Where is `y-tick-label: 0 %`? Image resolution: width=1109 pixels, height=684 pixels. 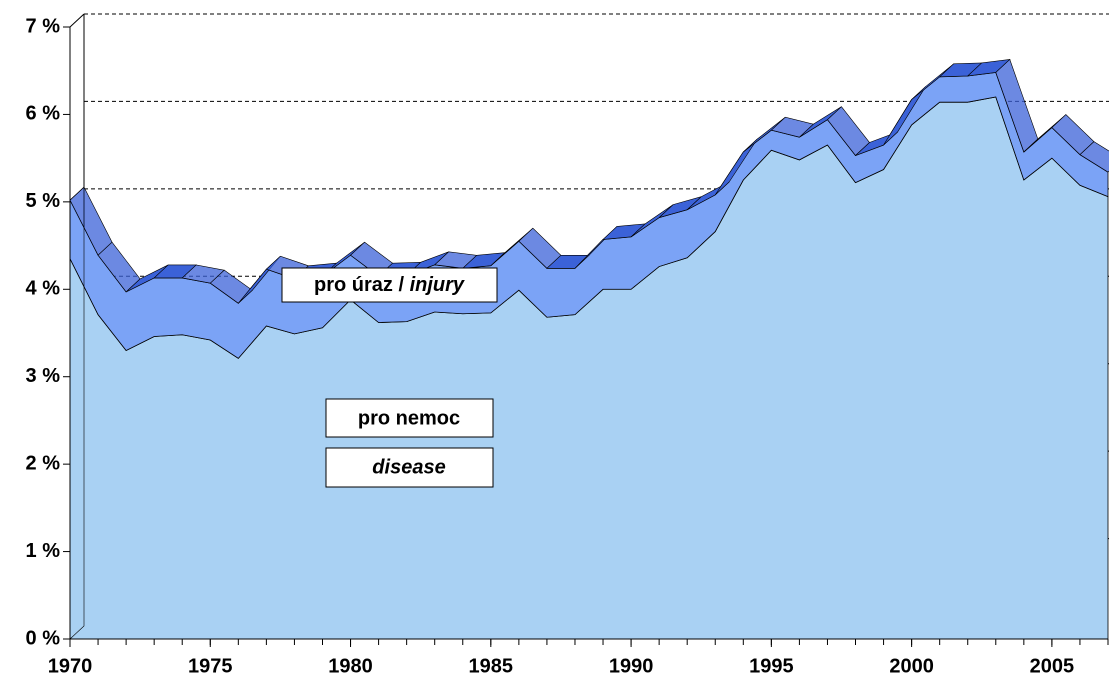 y-tick-label: 0 % is located at coordinates (43, 638).